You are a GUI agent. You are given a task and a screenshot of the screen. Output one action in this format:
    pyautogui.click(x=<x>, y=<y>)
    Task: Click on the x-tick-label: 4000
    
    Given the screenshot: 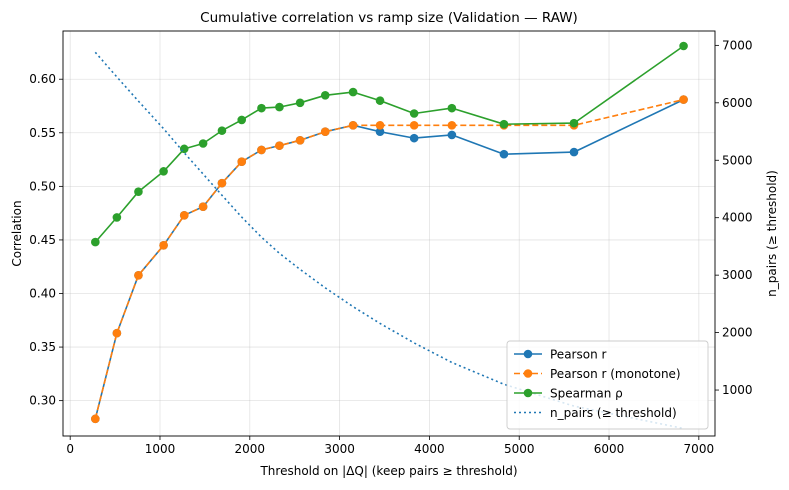 What is the action you would take?
    pyautogui.click(x=429, y=449)
    